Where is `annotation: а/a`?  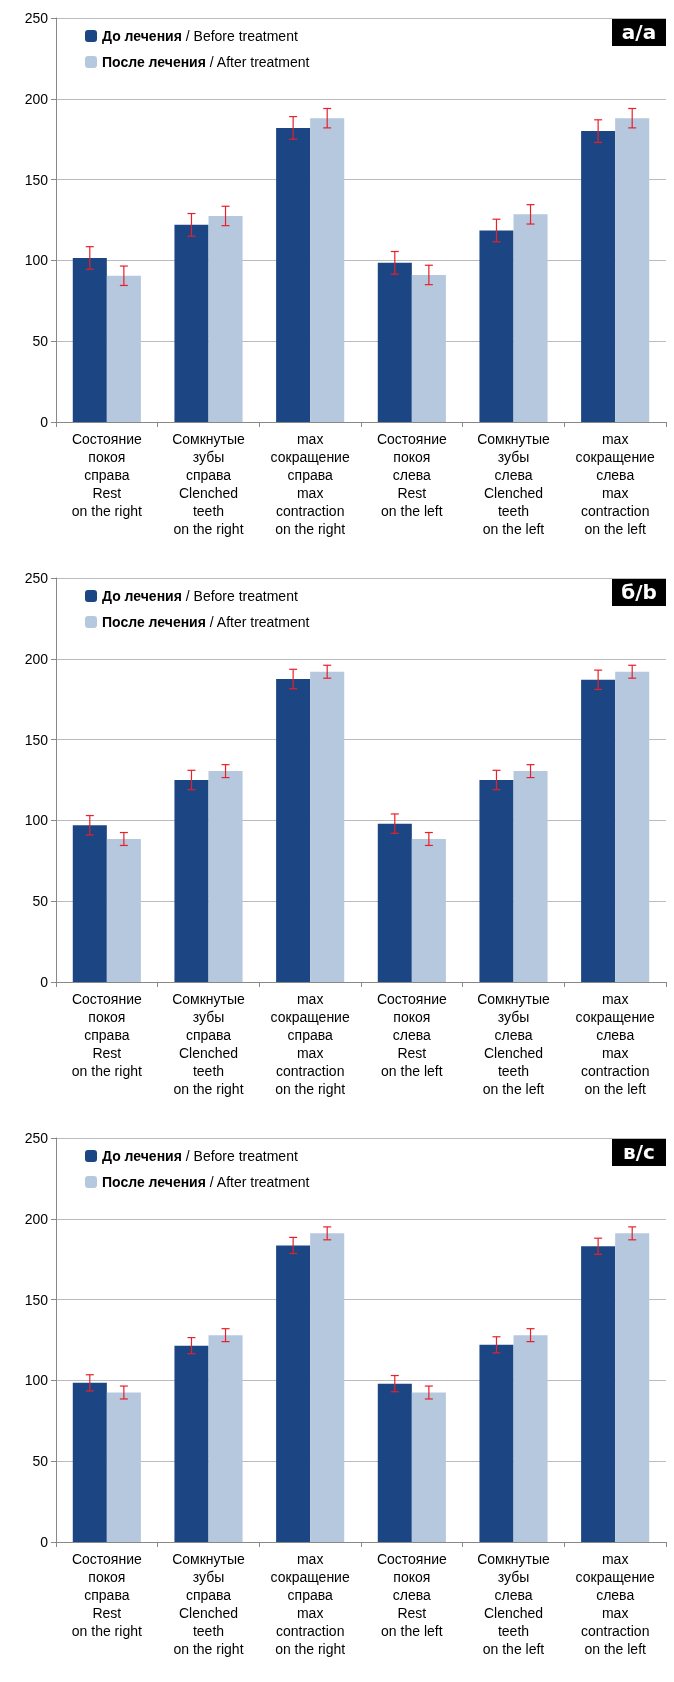
annotation: а/a is located at coordinates (639, 32).